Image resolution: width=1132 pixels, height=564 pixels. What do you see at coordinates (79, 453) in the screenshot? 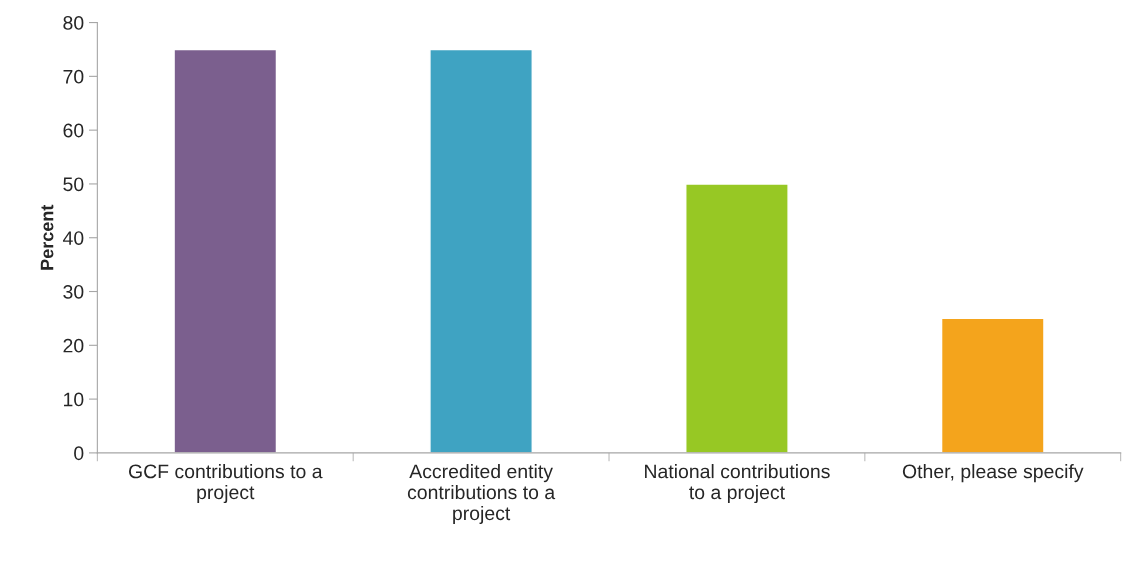
I see `y-tick-label: 0` at bounding box center [79, 453].